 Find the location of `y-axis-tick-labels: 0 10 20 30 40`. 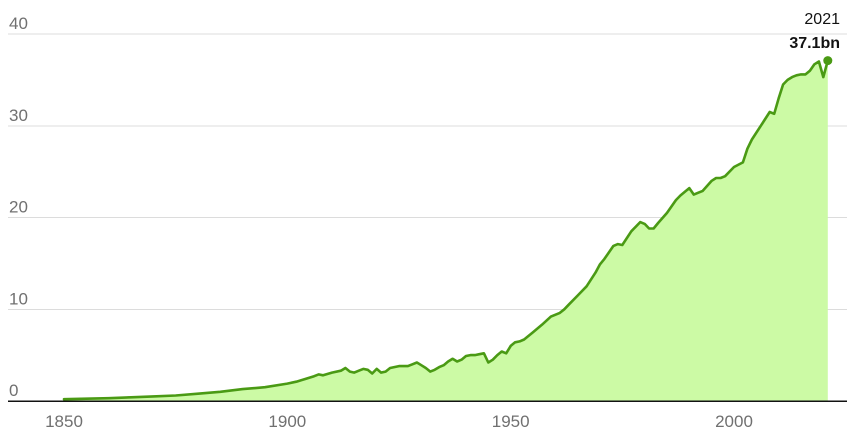

y-axis-tick-labels: 0 10 20 30 40 is located at coordinates (18, 207).